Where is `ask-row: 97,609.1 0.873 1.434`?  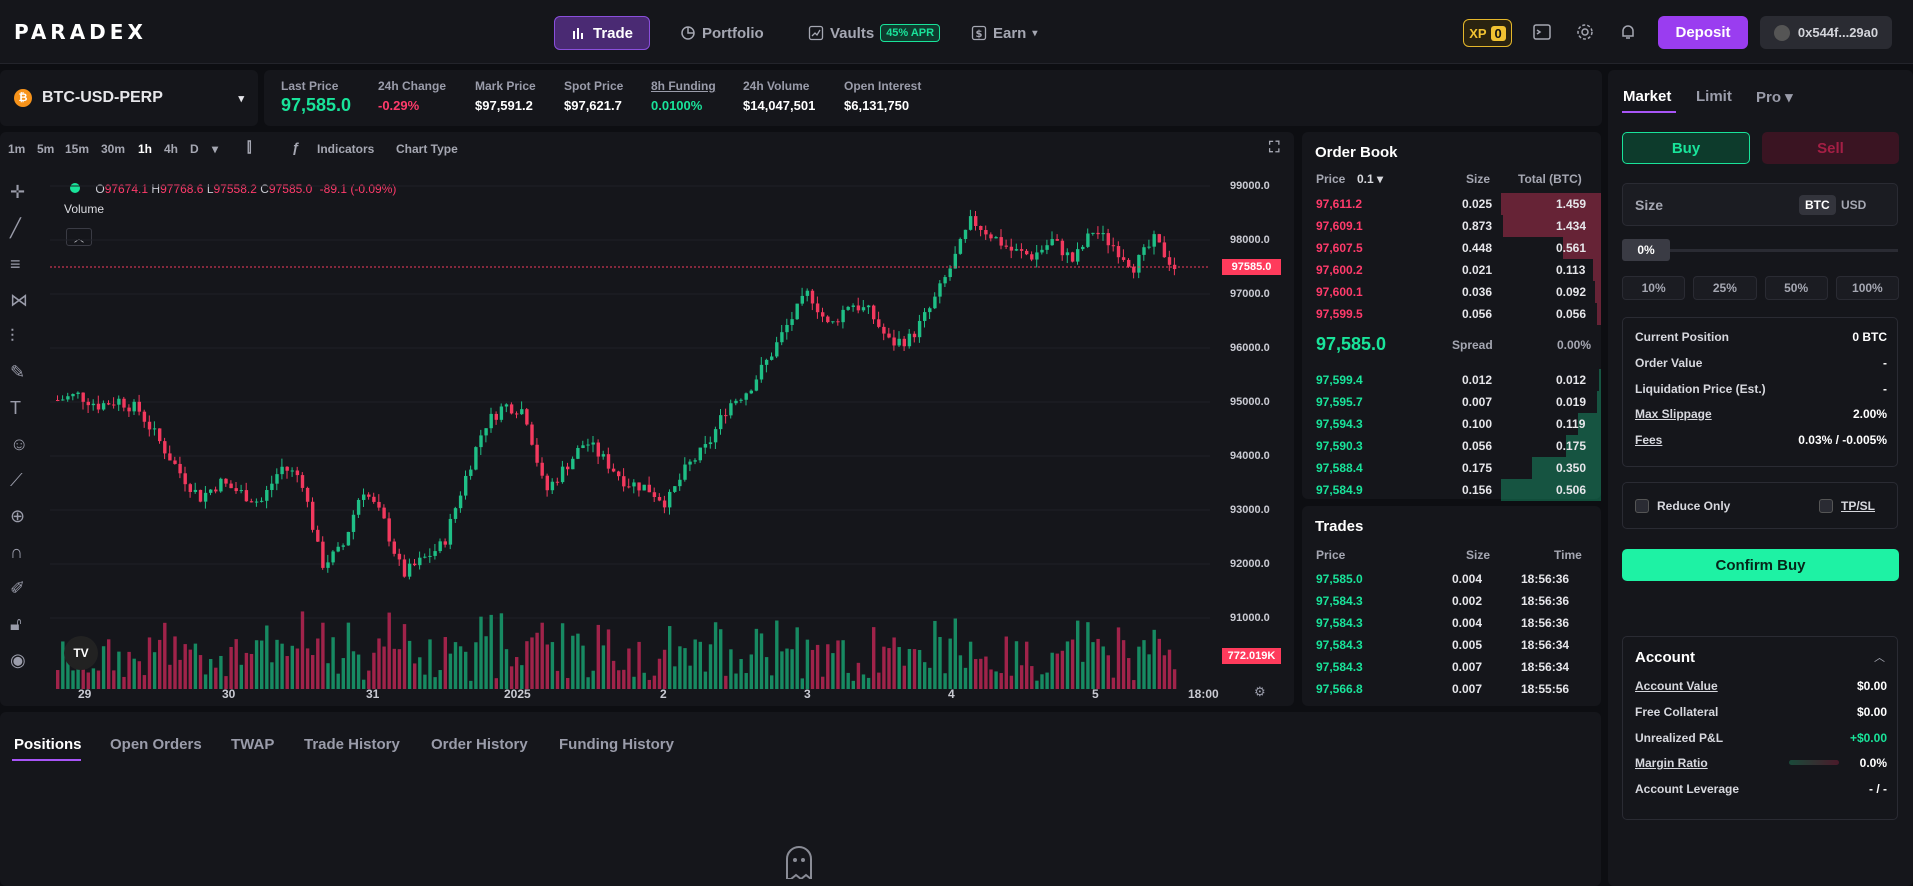 ask-row: 97,609.1 0.873 1.434 is located at coordinates (1451, 226).